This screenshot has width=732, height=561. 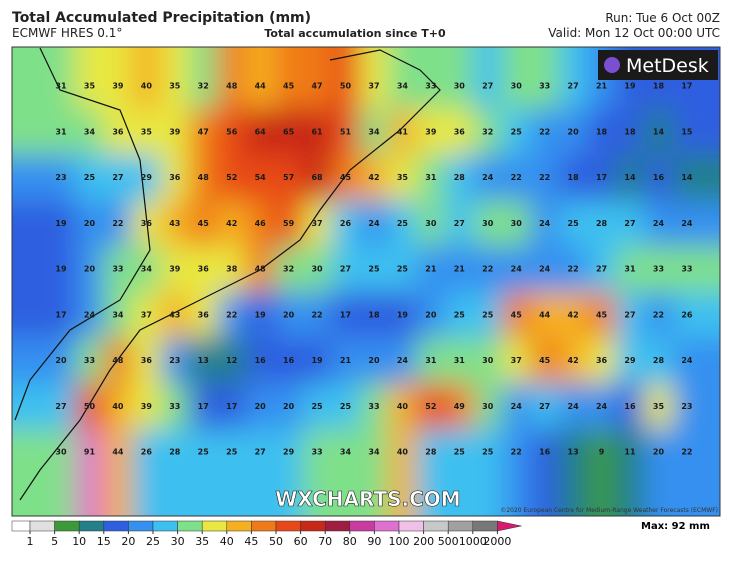 I want to click on colorbar-label: 35, so click(x=202, y=541).